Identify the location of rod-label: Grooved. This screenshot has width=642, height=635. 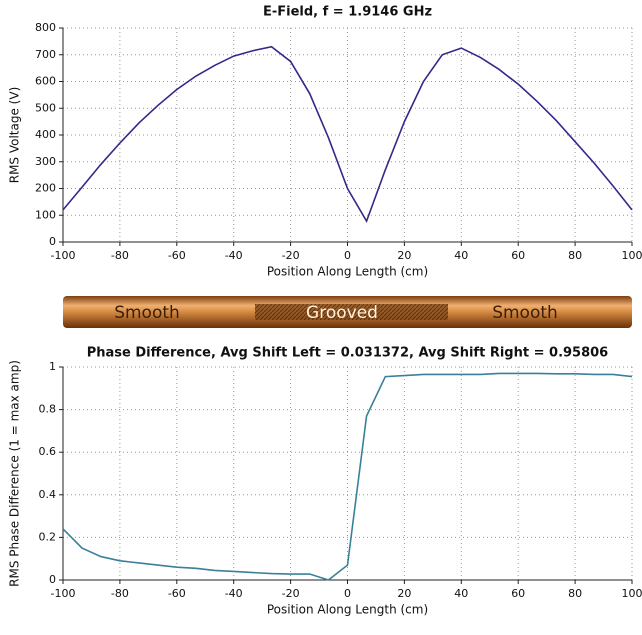
(342, 313).